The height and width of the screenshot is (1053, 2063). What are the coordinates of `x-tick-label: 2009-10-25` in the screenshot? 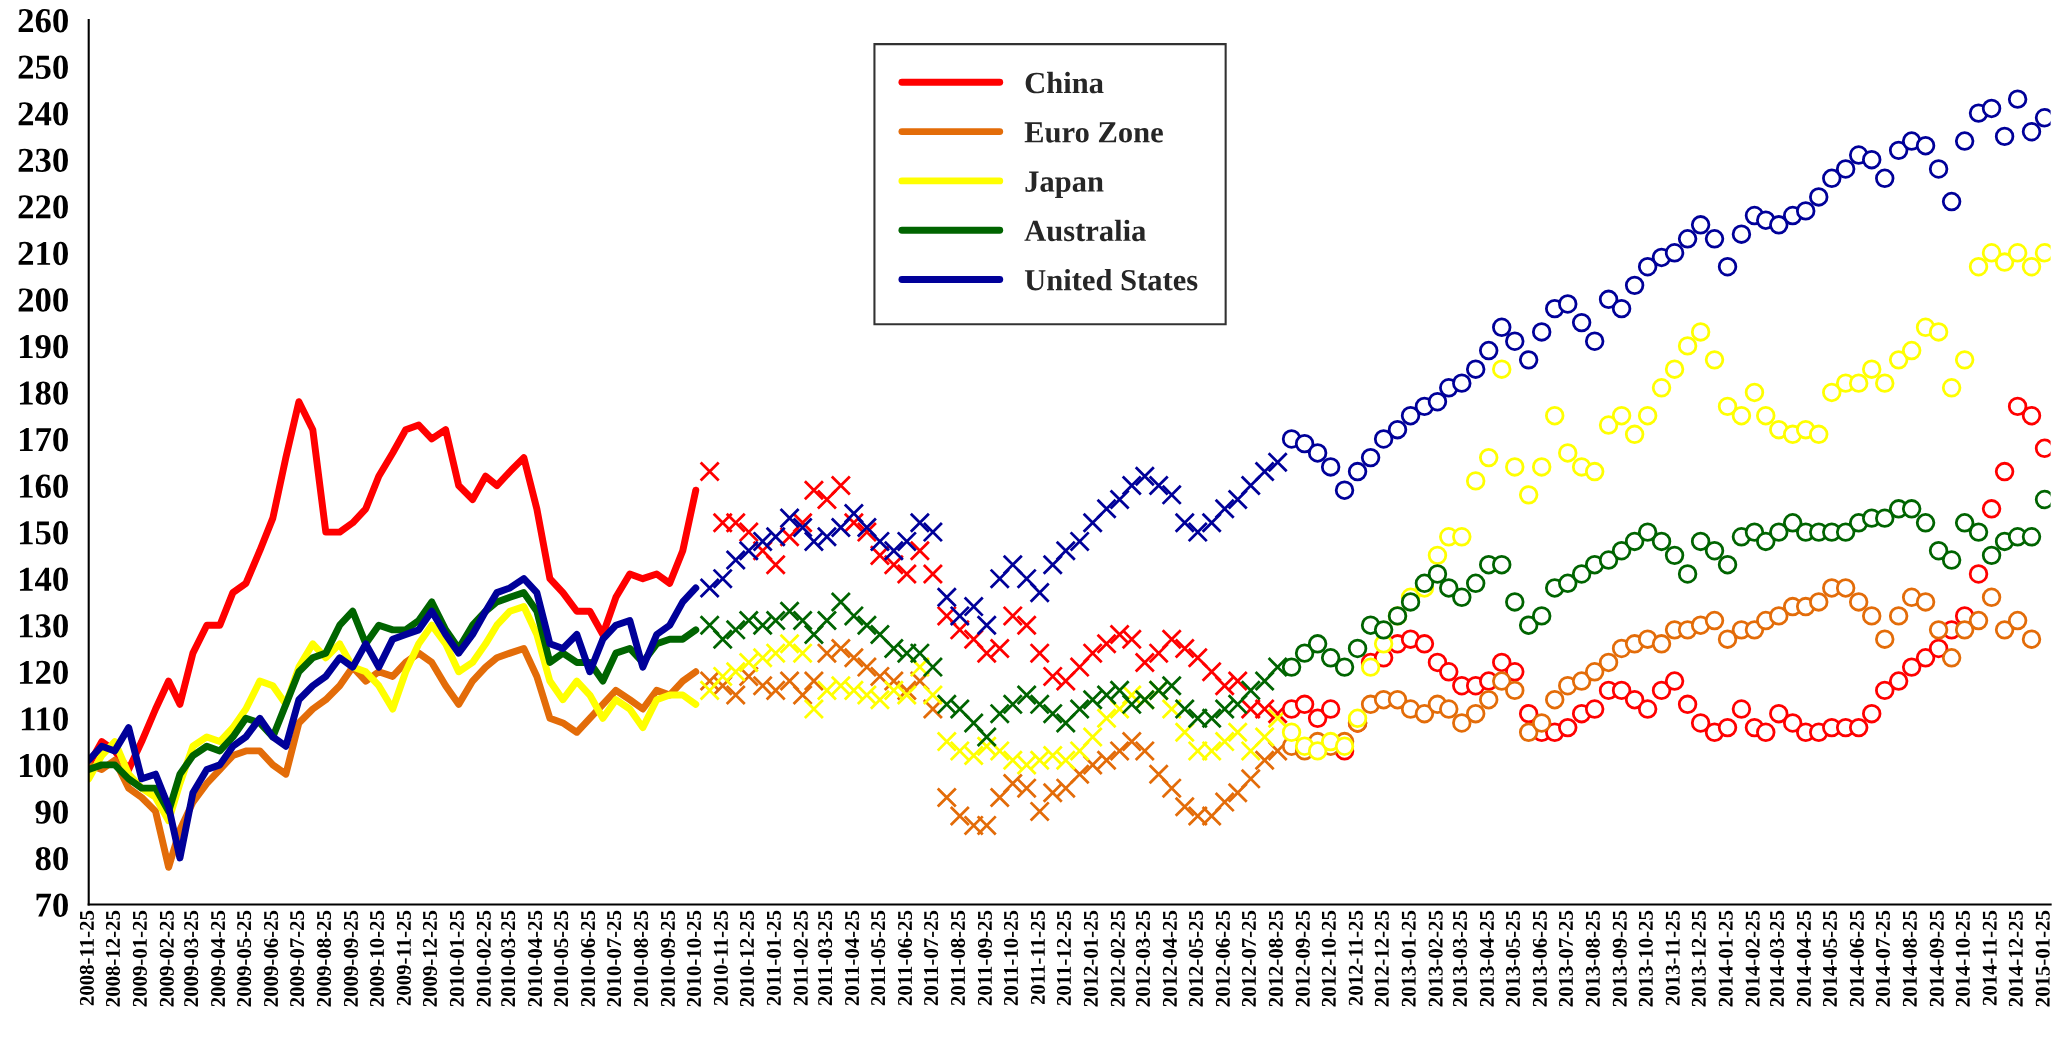 It's located at (376, 958).